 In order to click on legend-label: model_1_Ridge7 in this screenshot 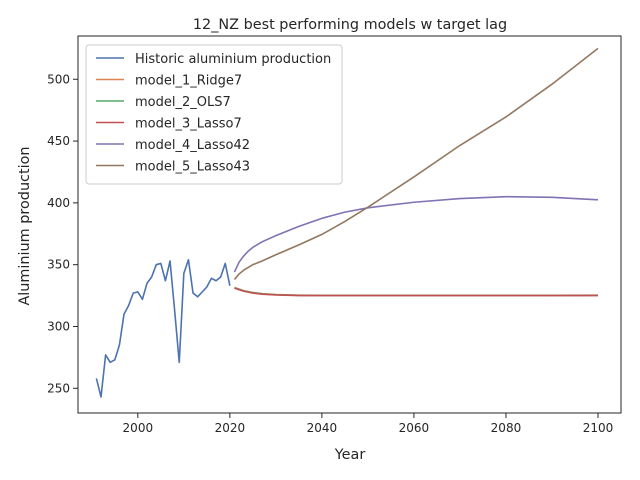, I will do `click(188, 81)`.